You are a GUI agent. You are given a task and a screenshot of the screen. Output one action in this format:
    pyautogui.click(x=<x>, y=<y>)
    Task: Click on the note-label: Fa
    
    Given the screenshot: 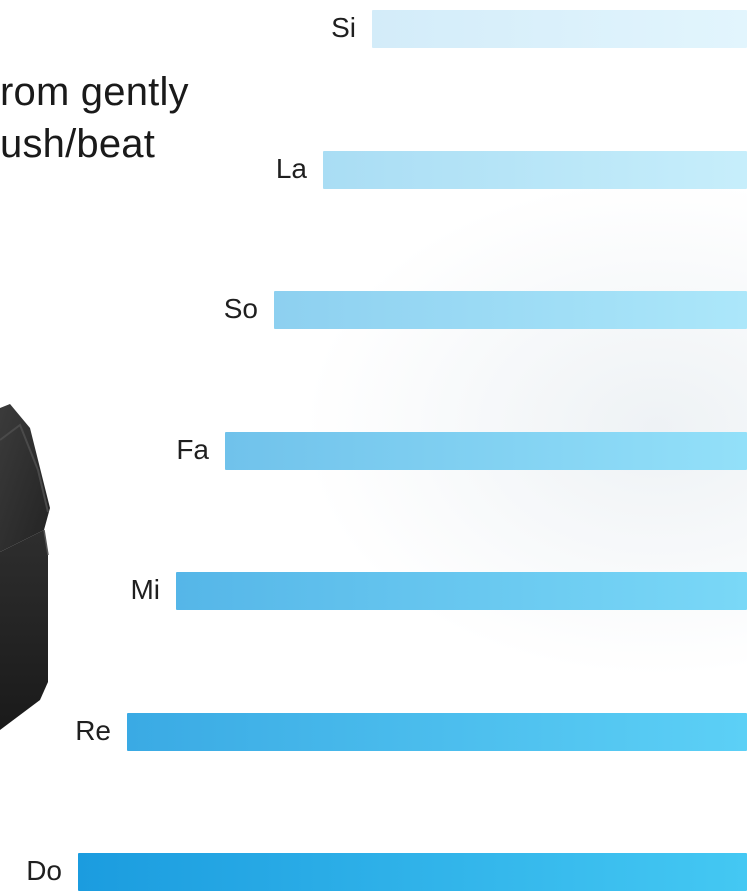 What is the action you would take?
    pyautogui.click(x=192, y=449)
    